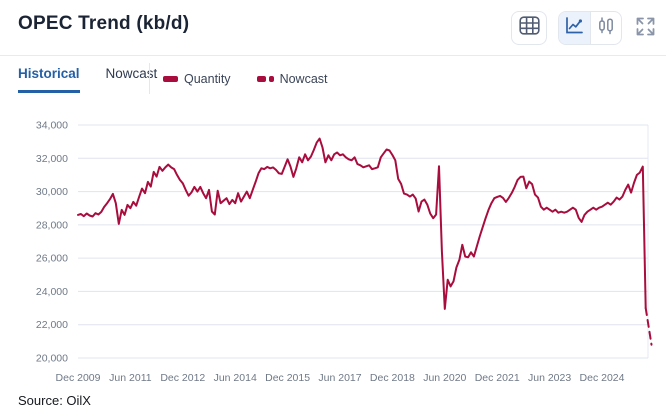  I want to click on chart-type-toggle, so click(590, 28).